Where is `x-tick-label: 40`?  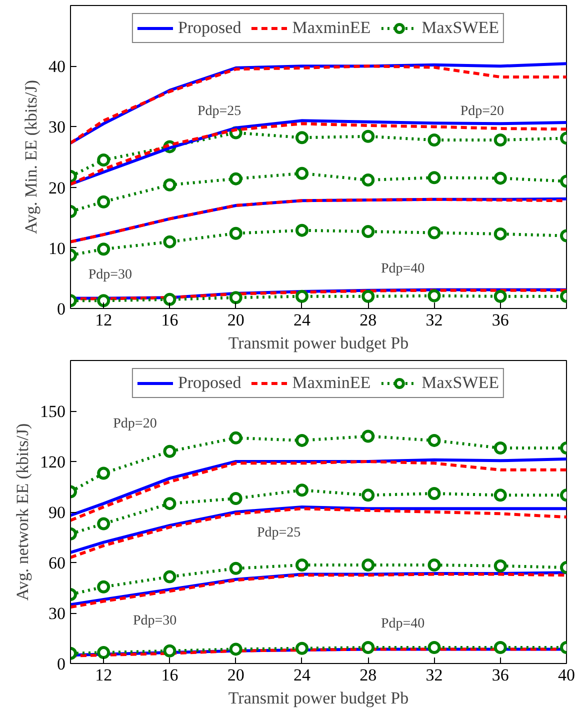 x-tick-label: 40 is located at coordinates (566, 675).